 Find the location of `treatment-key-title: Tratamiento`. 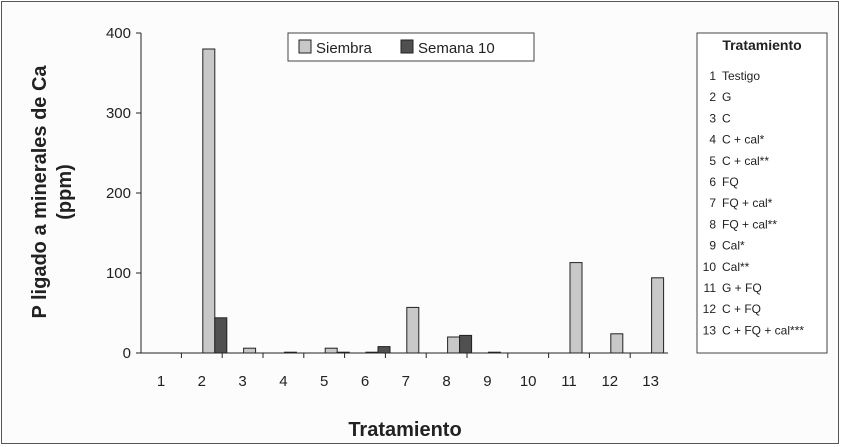

treatment-key-title: Tratamiento is located at coordinates (761, 45).